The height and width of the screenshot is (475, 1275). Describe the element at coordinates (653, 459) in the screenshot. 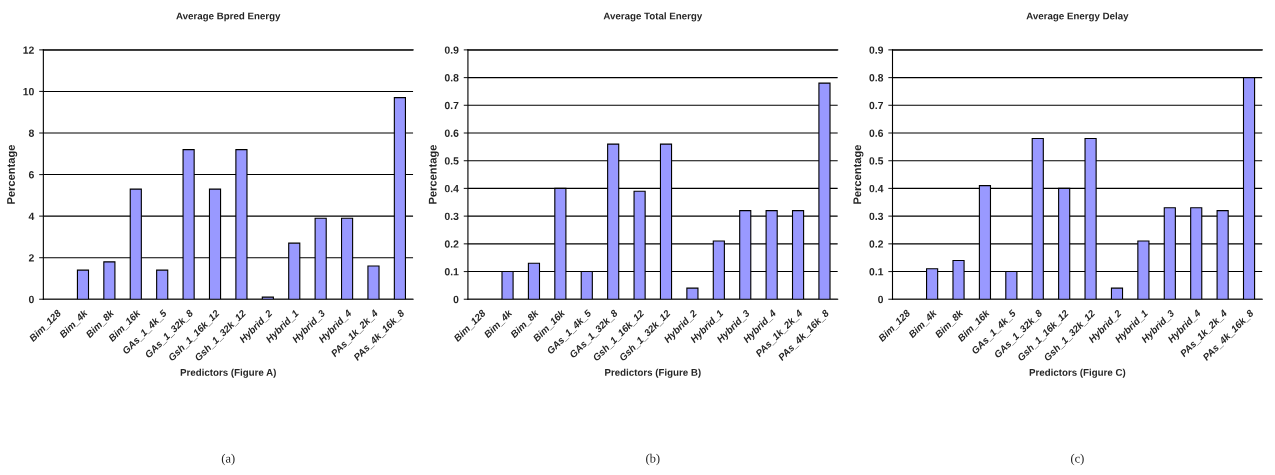

I see `text: (b)` at that location.